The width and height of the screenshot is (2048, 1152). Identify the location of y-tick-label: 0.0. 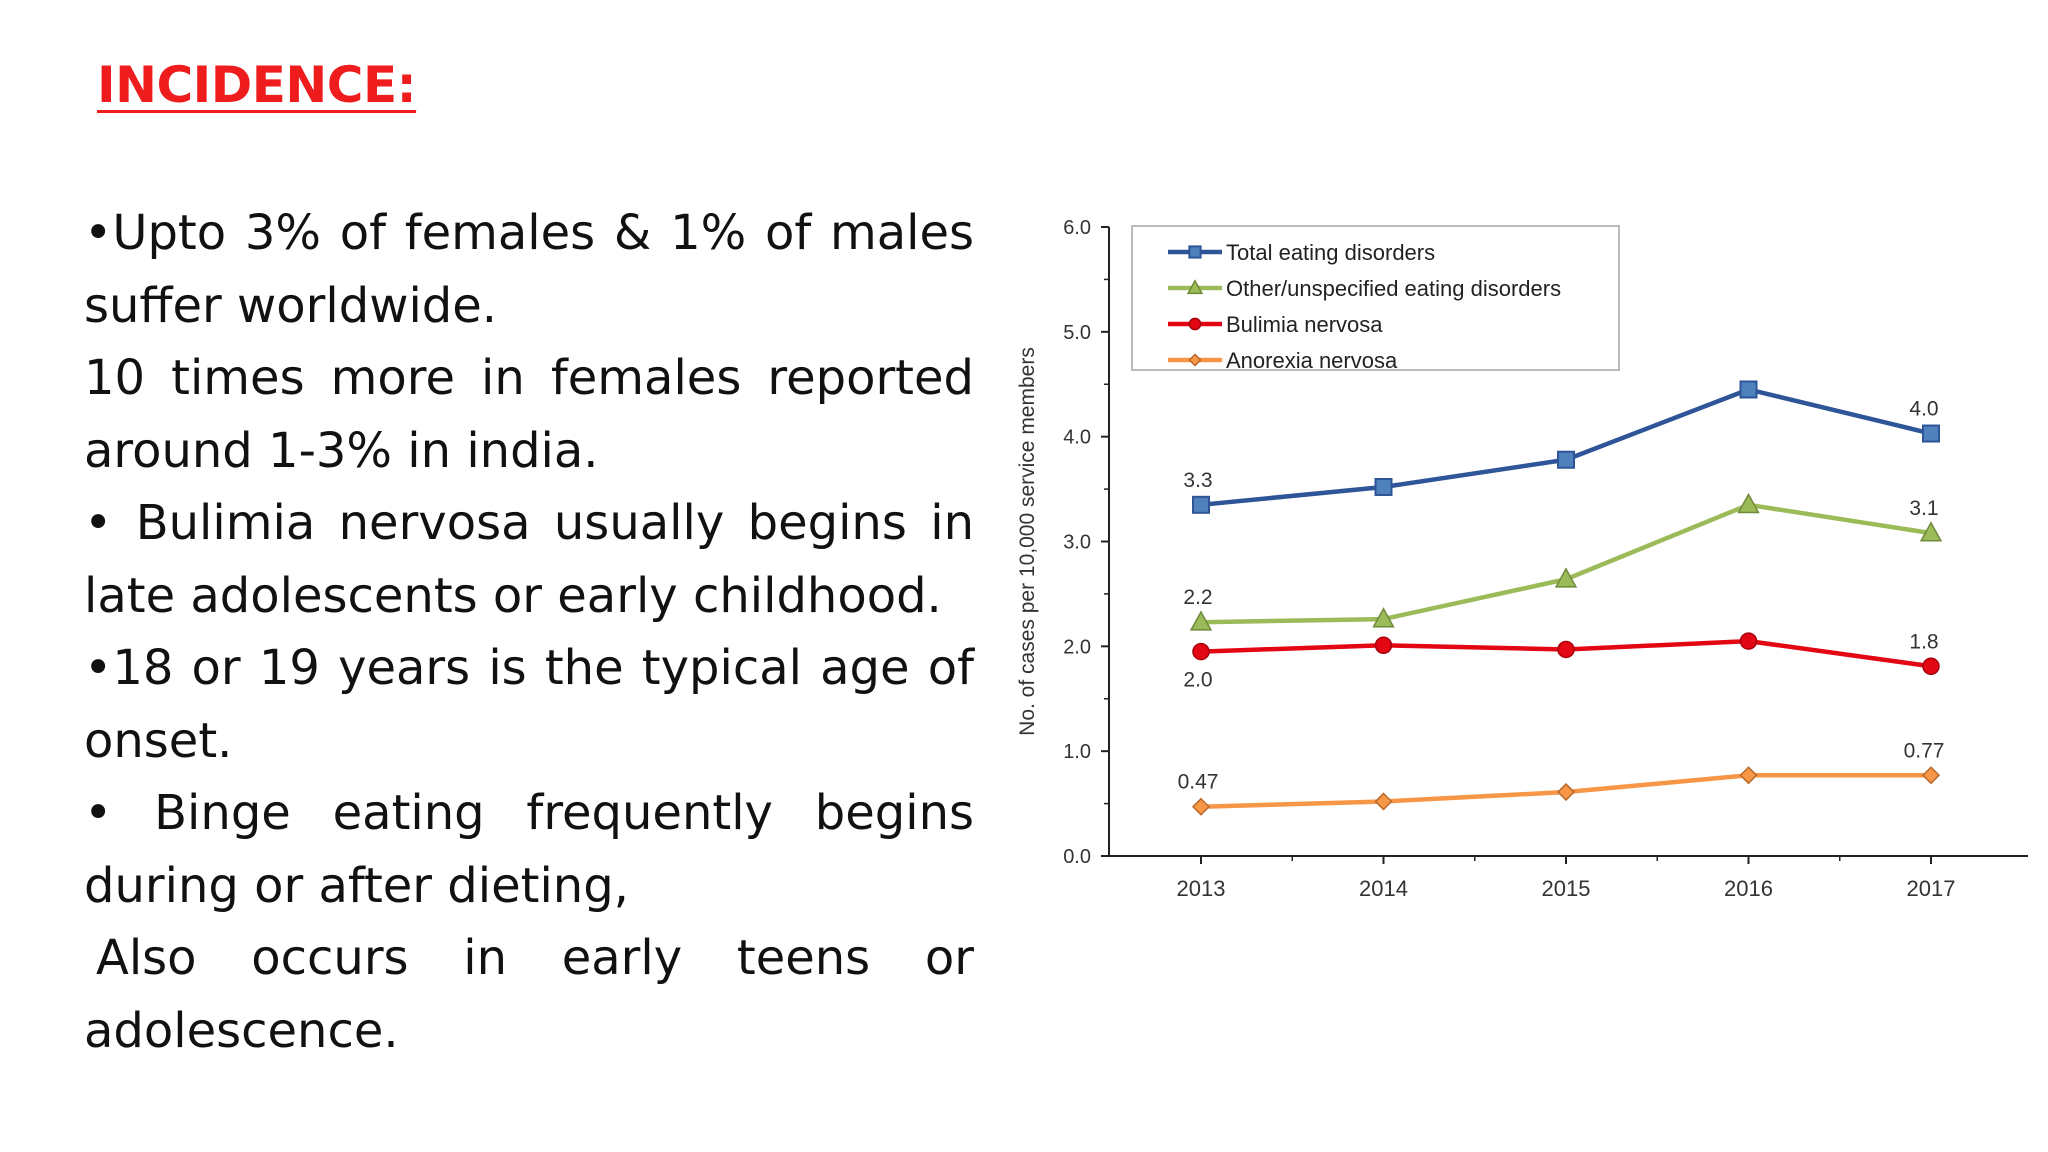
(1077, 857).